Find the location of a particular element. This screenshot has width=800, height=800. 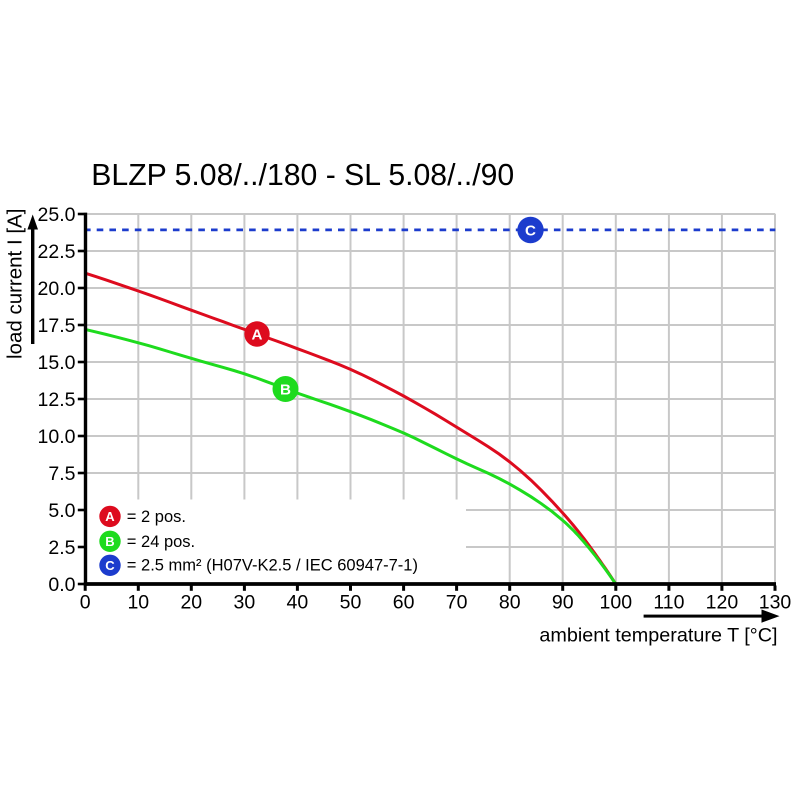

svg-text: ambient temperature T [°C] is located at coordinates (658, 636).